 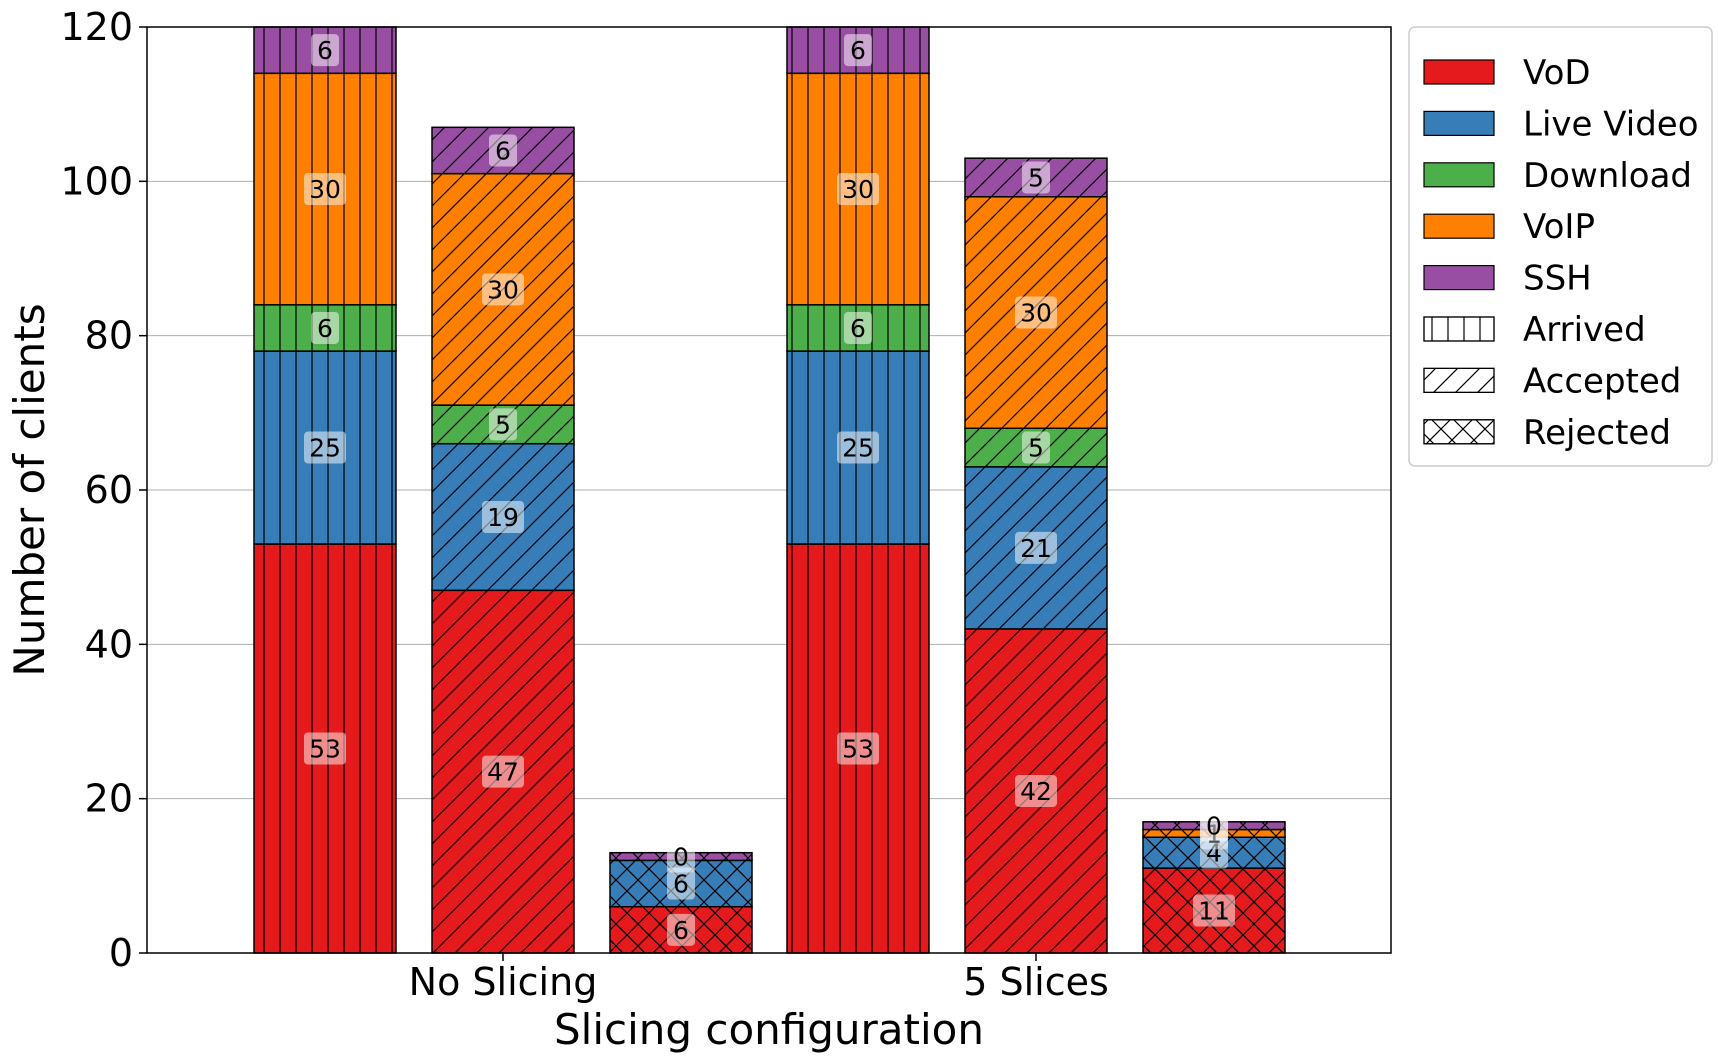 I want to click on bar-no-slicing-rejected-ssh-label: 0, so click(x=681, y=857).